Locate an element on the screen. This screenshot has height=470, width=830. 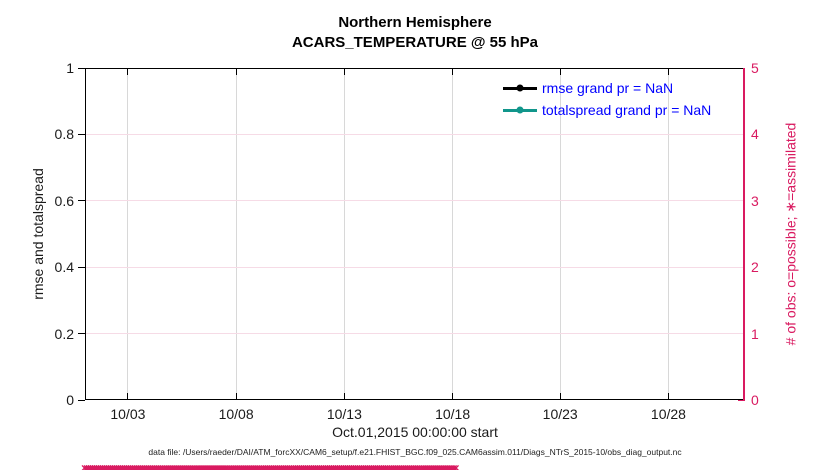
x-axis-label: Oct.01,2015 00:00:00 start is located at coordinates (415, 432).